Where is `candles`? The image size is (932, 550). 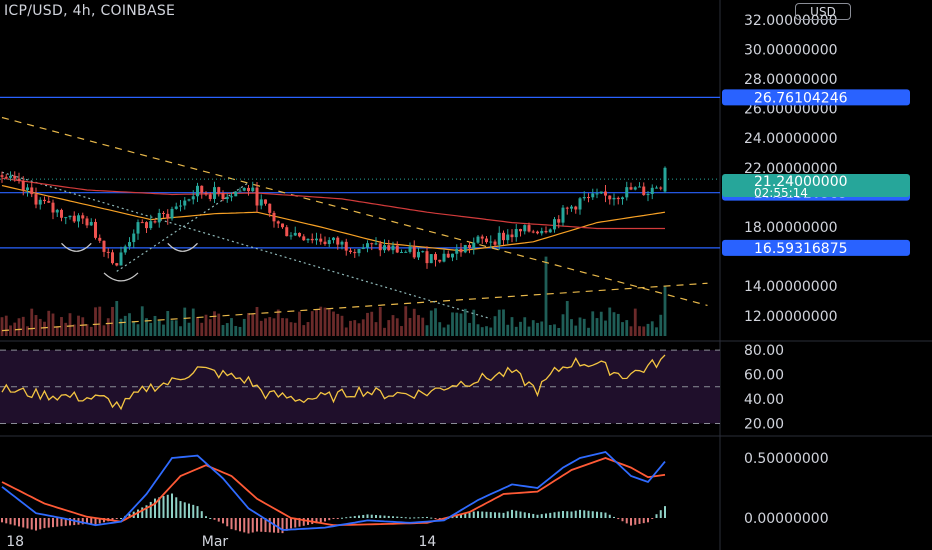
candles is located at coordinates (333, 217).